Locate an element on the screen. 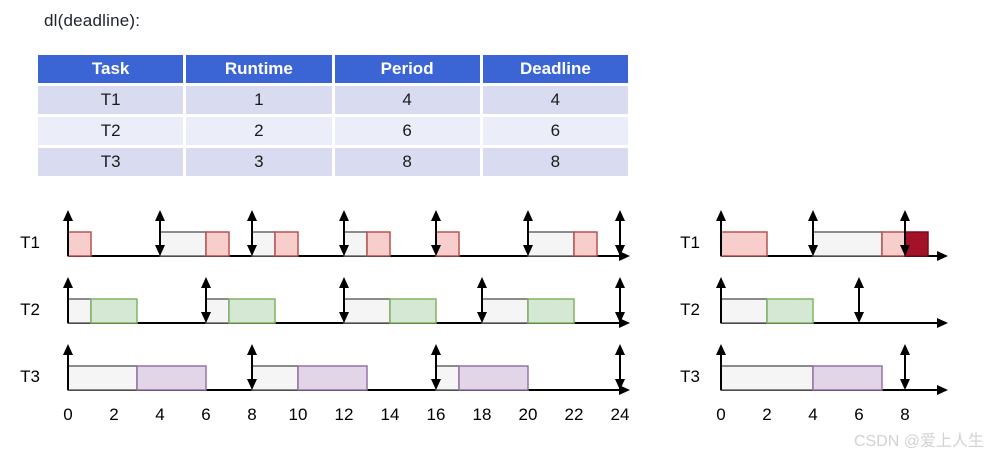 The image size is (990, 453). table-row: T2 2 6 6 is located at coordinates (333, 131).